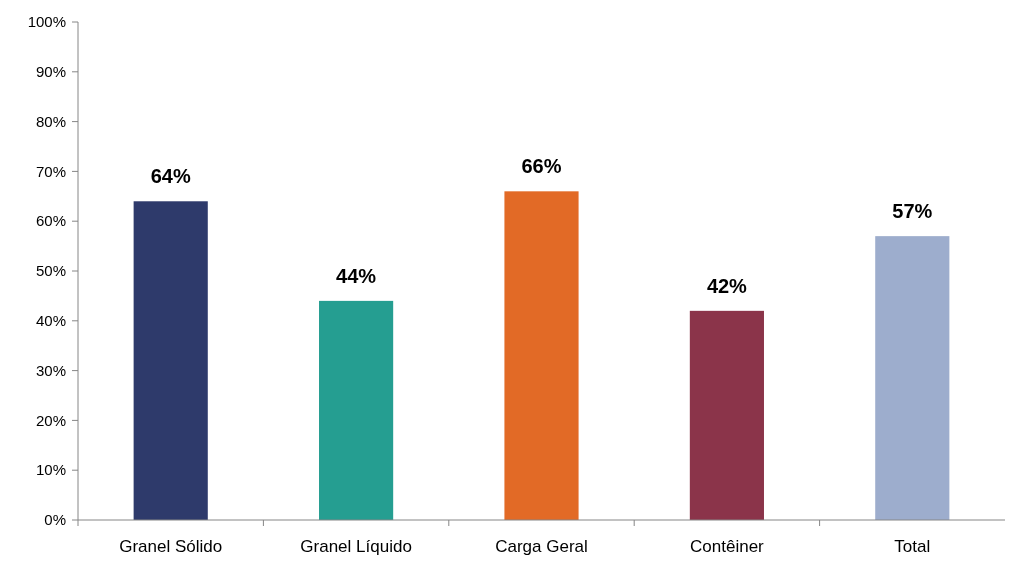  Describe the element at coordinates (356, 546) in the screenshot. I see `x-tick-label: Granel Líquido` at that location.